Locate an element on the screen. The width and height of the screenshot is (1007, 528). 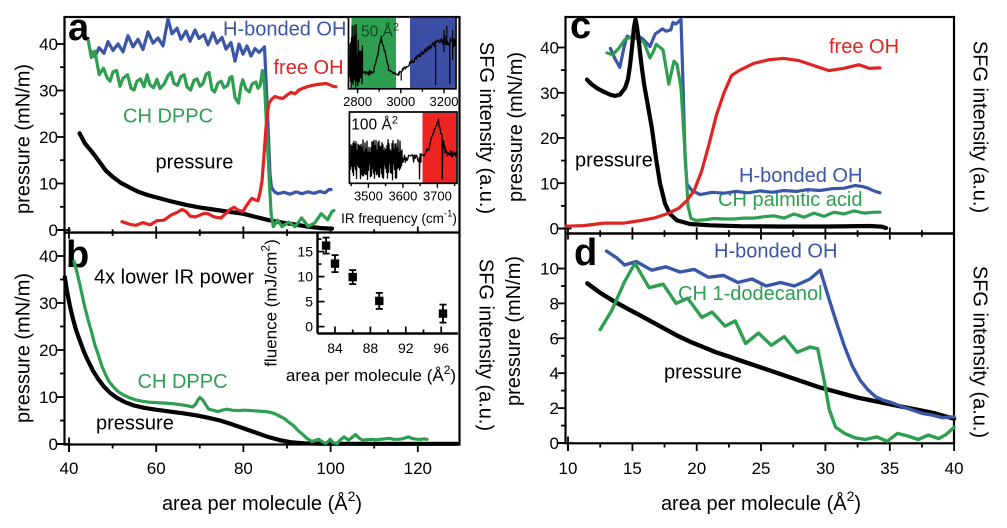
svg-text: 84 is located at coordinates (335, 348).